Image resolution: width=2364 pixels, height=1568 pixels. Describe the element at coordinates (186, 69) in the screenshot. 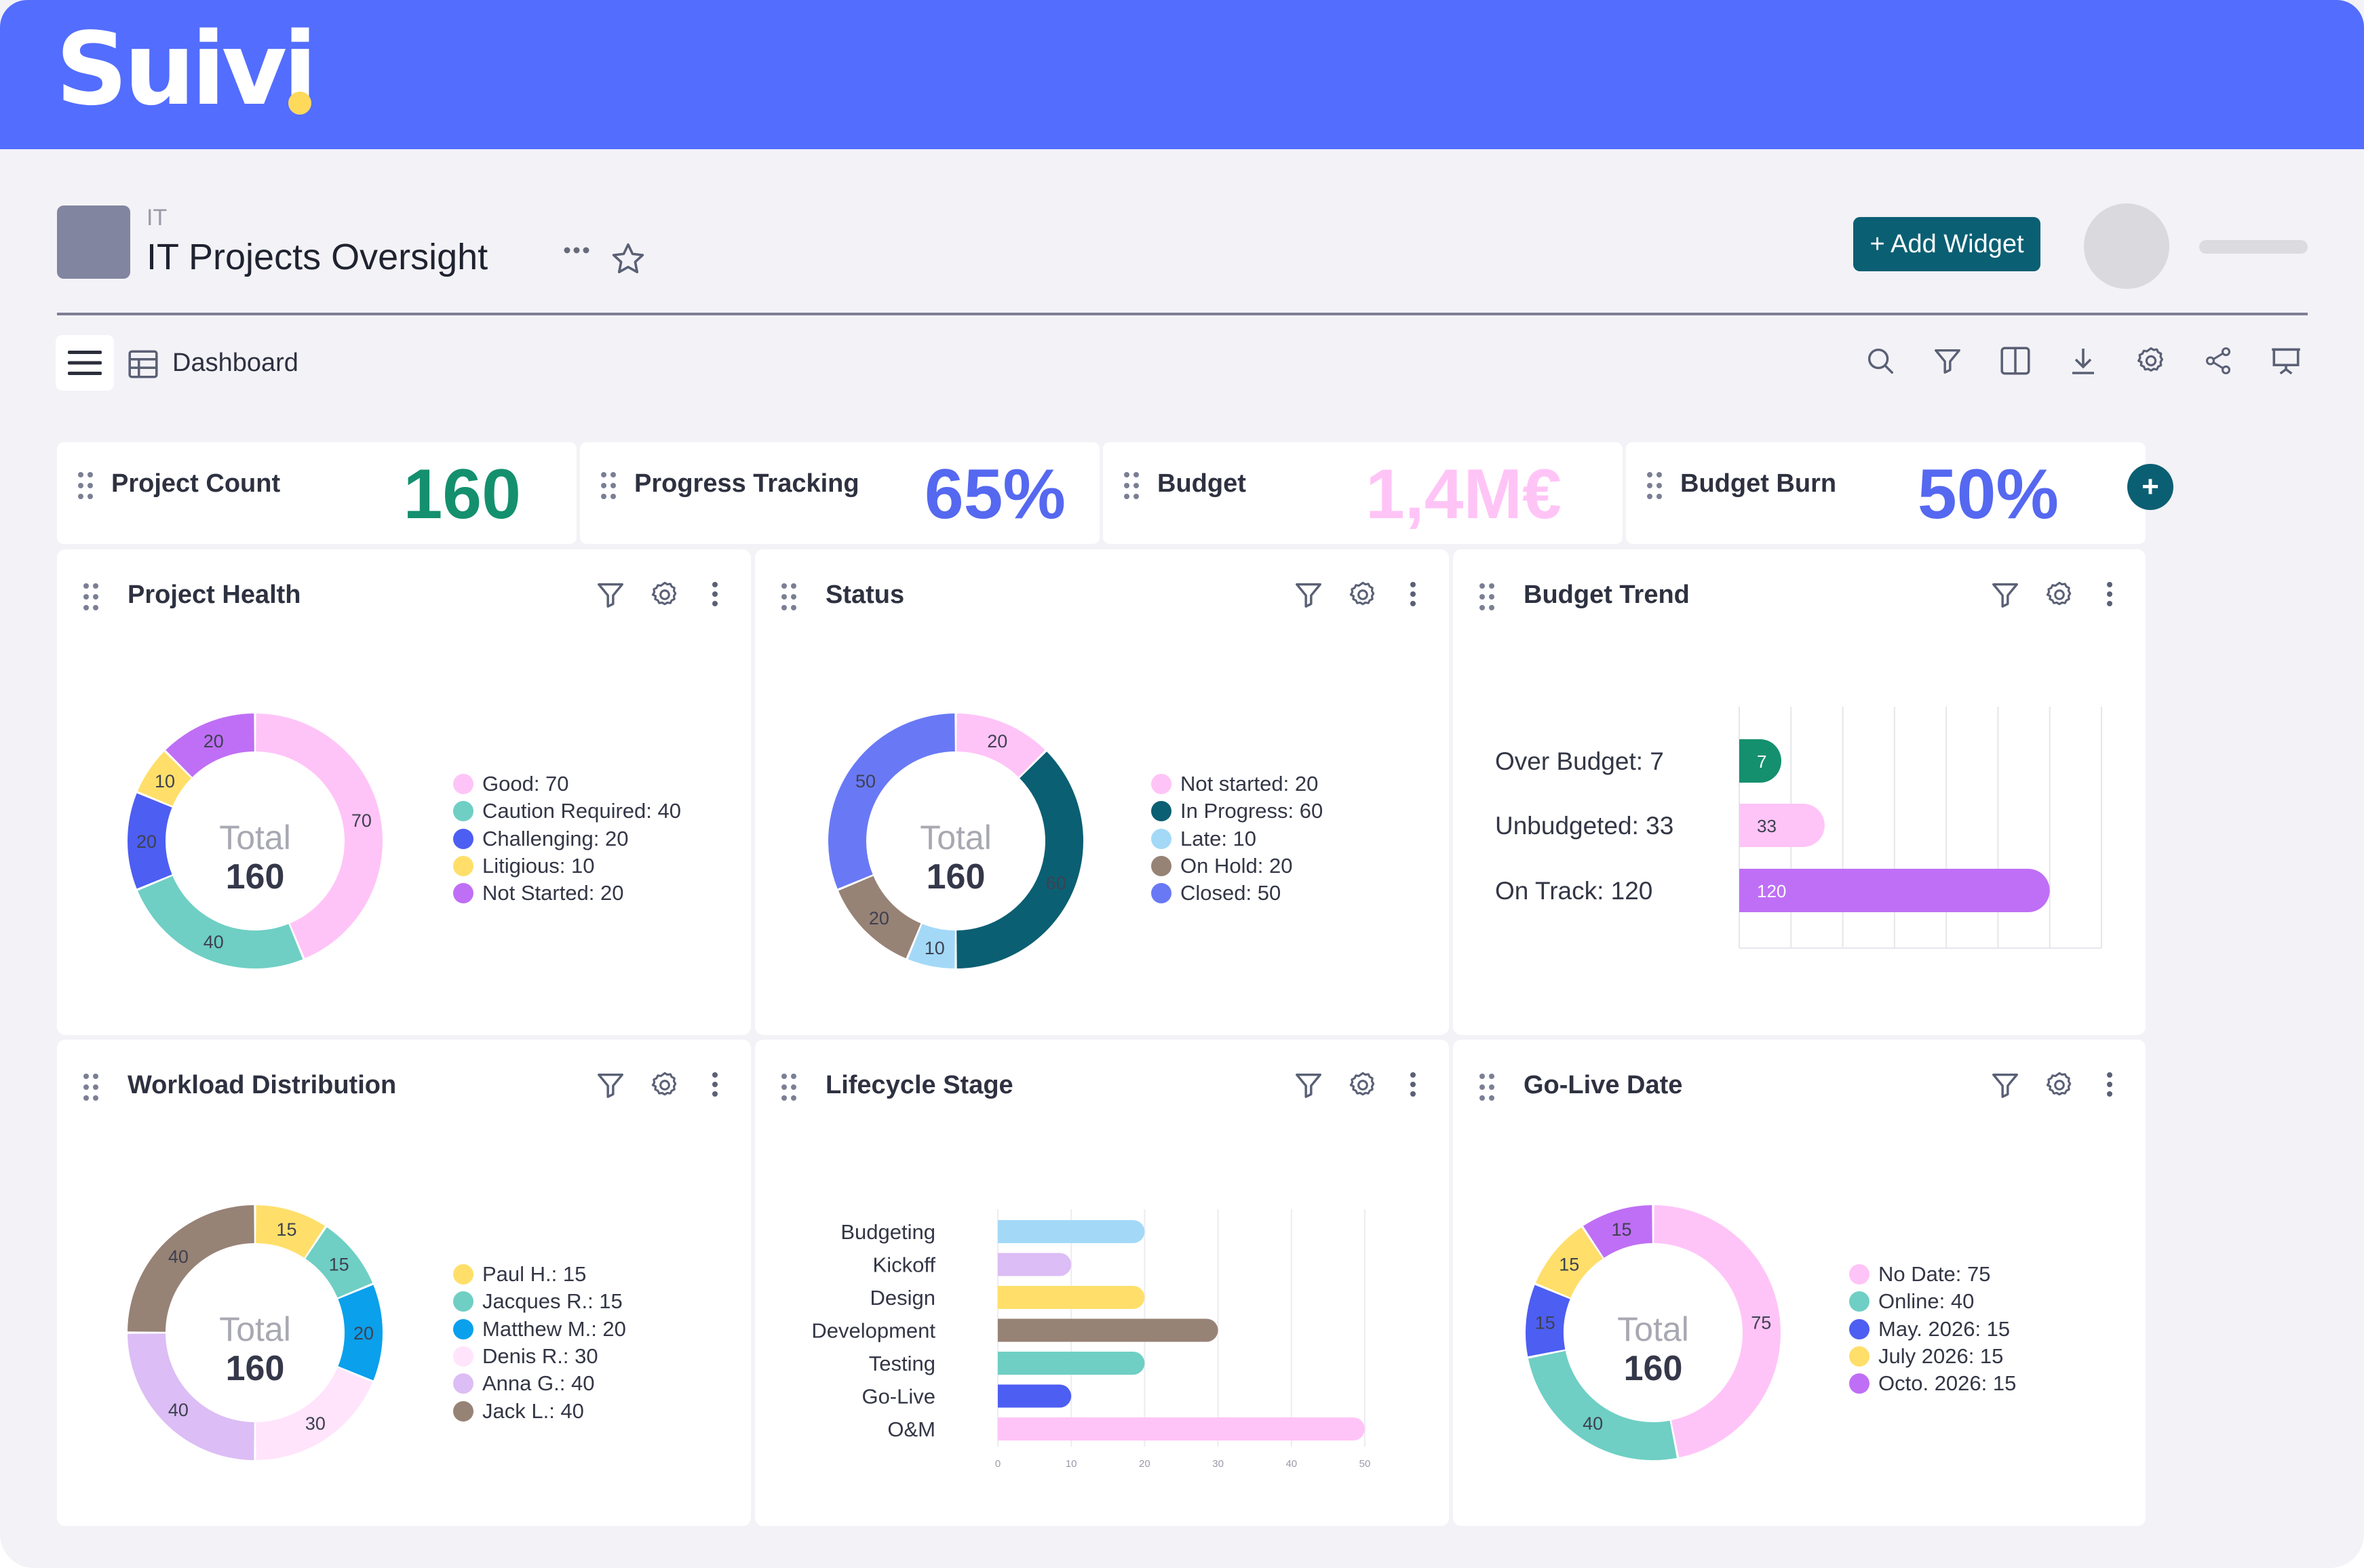

I see `suivi-logo: Suivi` at that location.